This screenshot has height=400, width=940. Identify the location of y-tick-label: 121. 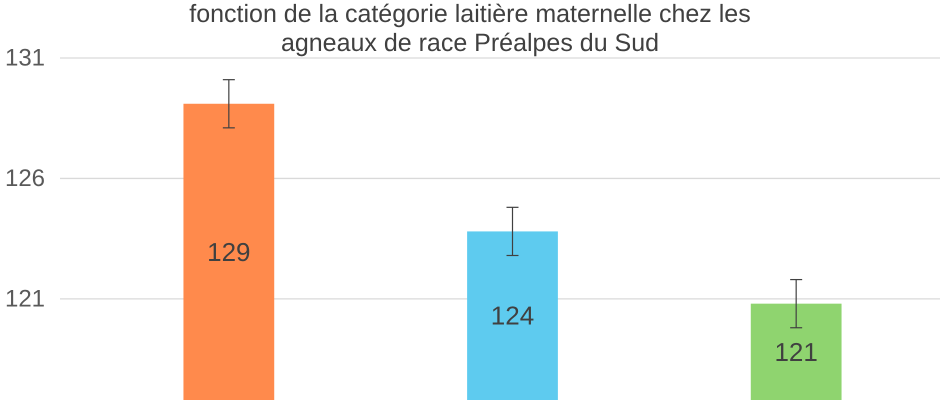
(25, 299).